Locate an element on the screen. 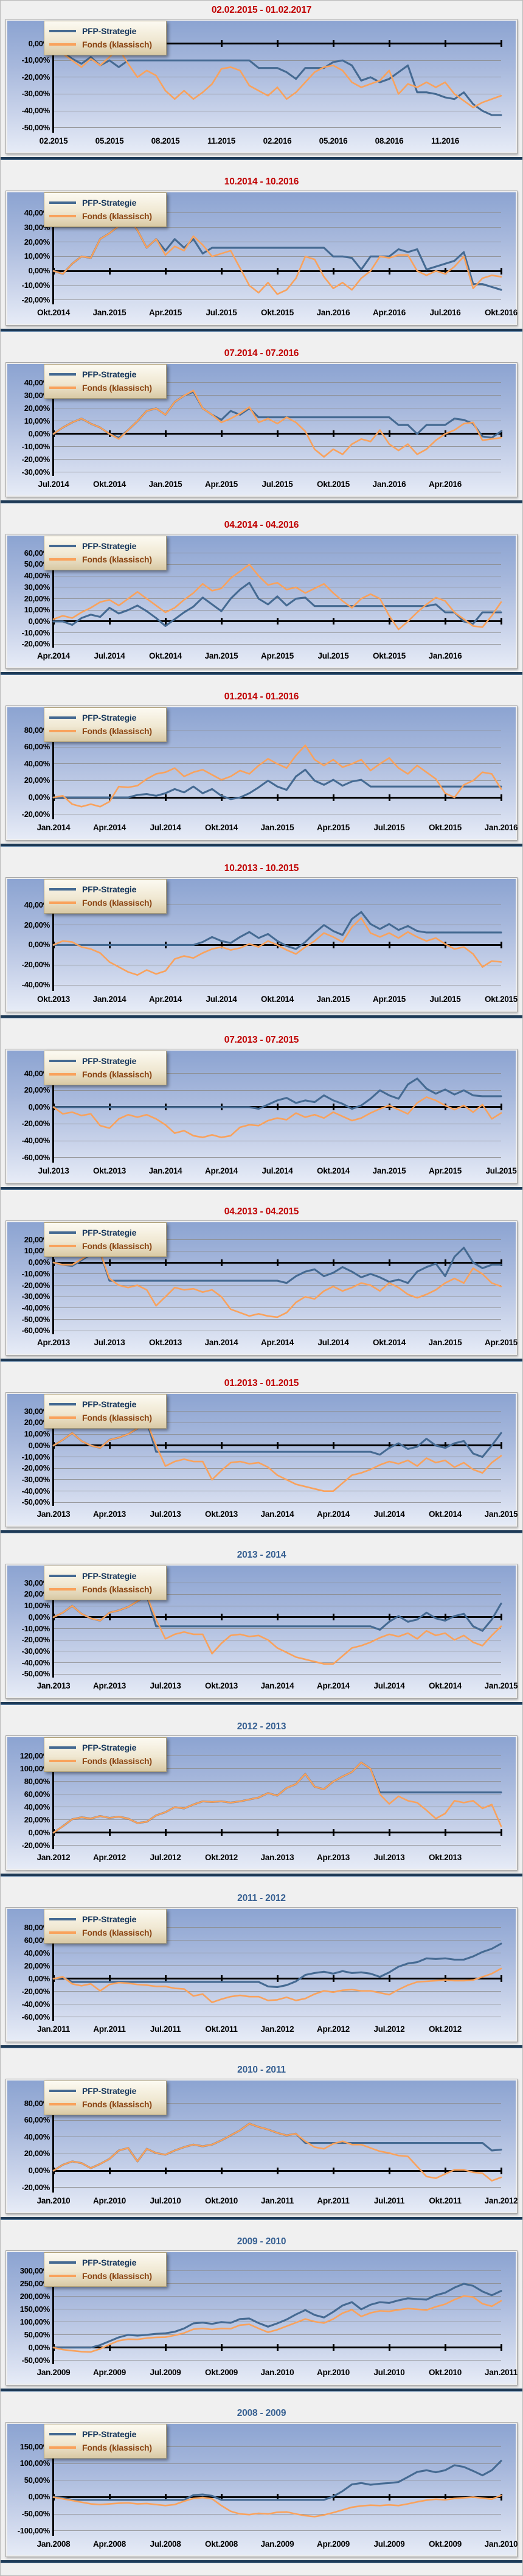  x-tick-label: Okt.2014 is located at coordinates (334, 1170).